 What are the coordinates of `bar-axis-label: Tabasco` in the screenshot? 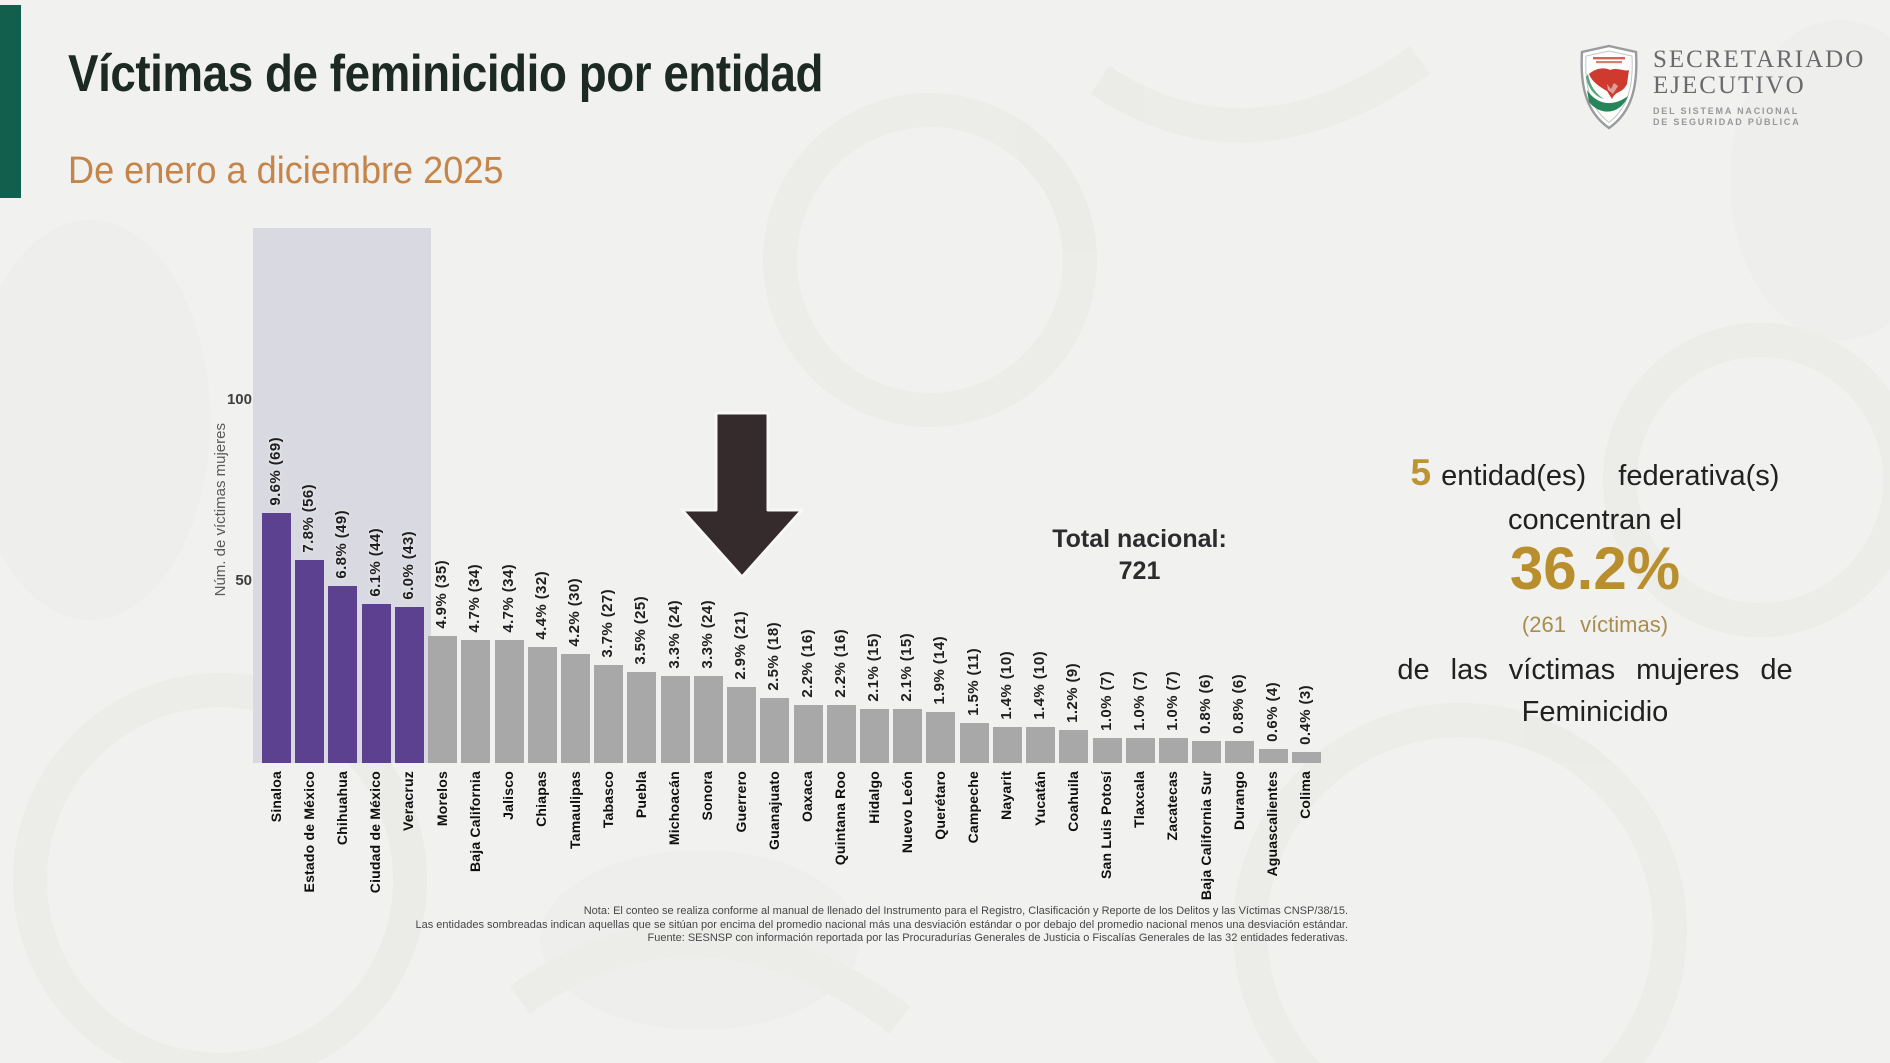 It's located at (607, 800).